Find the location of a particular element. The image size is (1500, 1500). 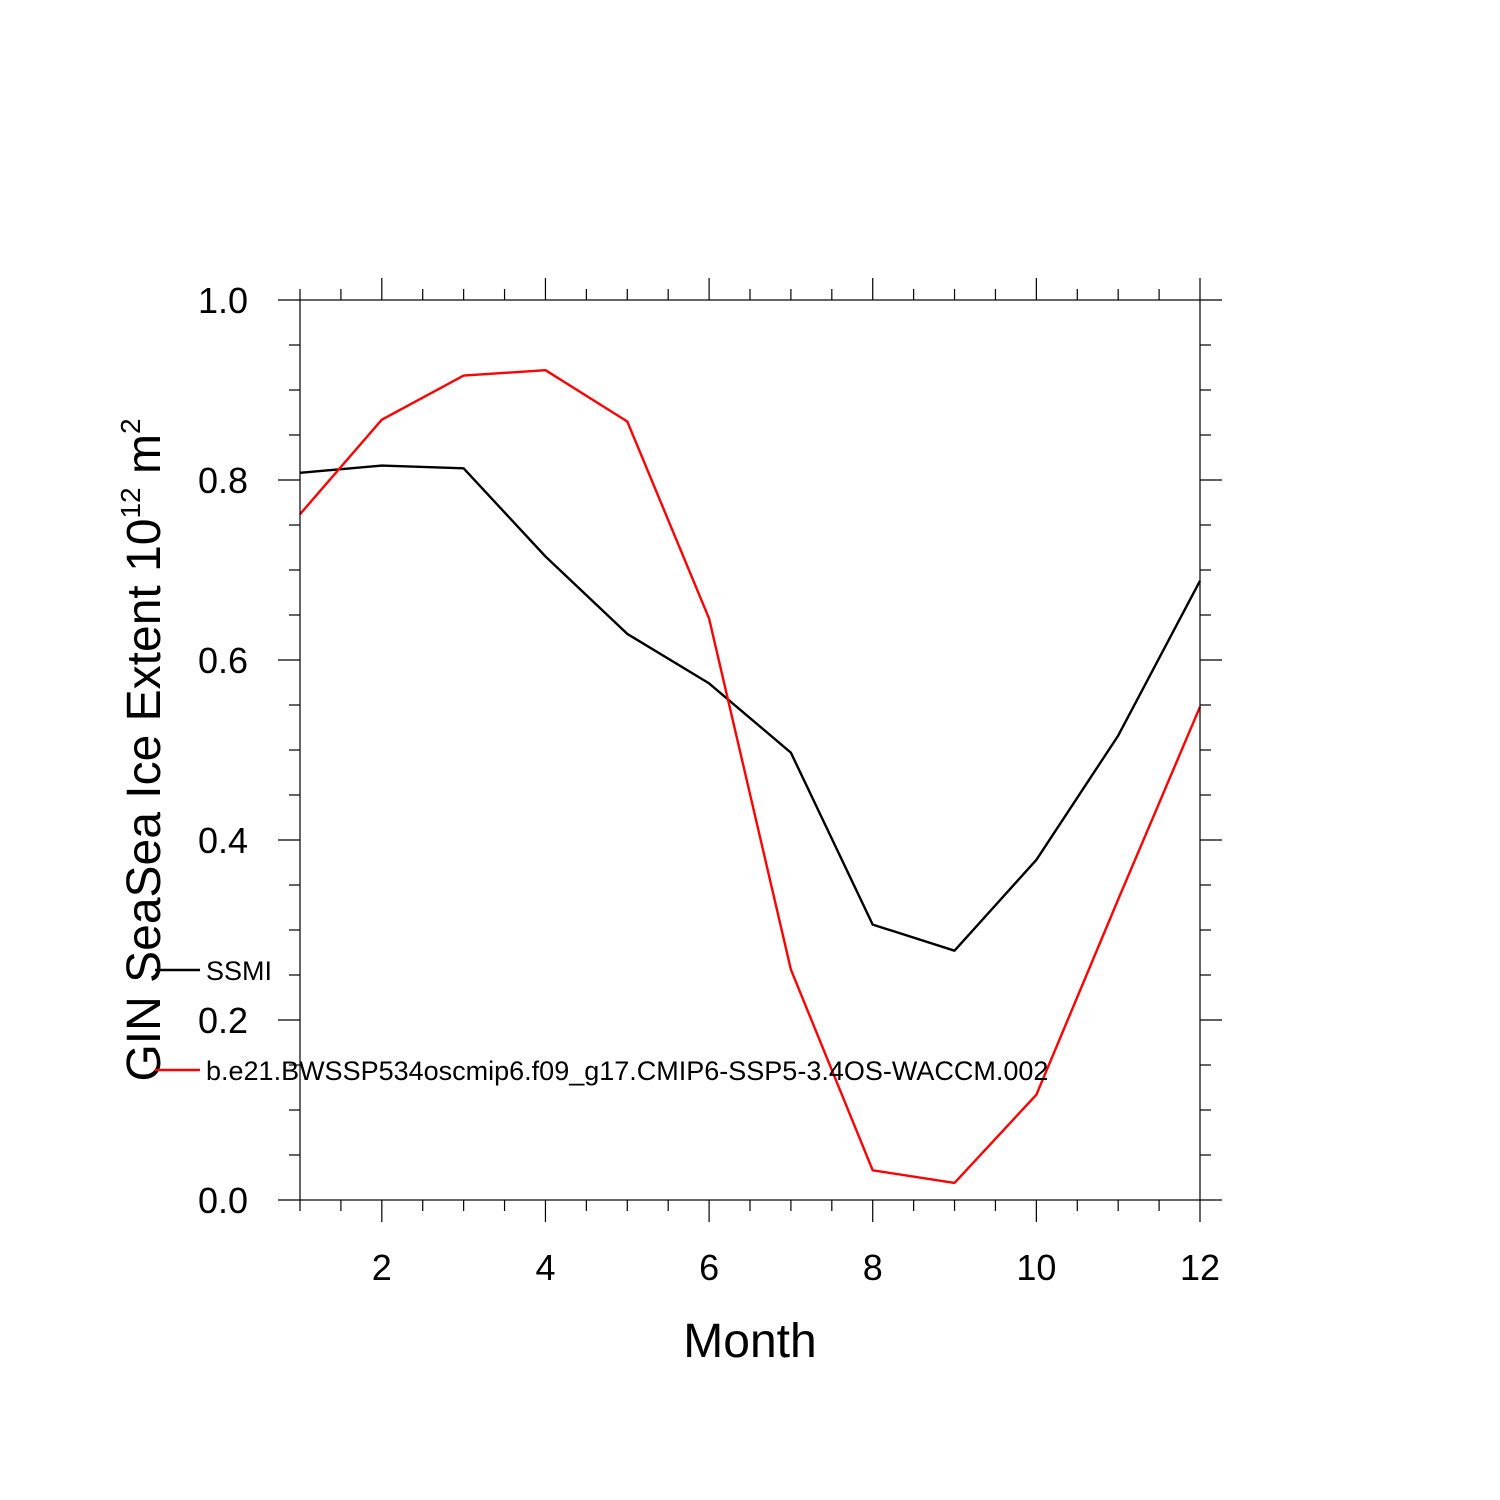

x-tick-label: 6 is located at coordinates (709, 1267).